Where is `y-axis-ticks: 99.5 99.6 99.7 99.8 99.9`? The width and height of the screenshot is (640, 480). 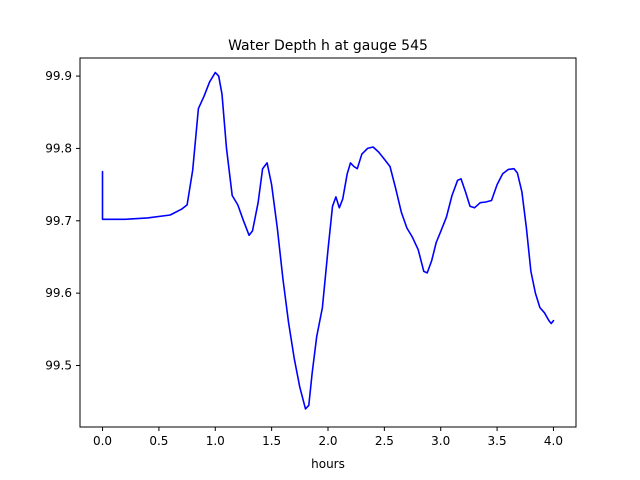
y-axis-ticks: 99.5 99.6 99.7 99.8 99.9 is located at coordinates (62, 221).